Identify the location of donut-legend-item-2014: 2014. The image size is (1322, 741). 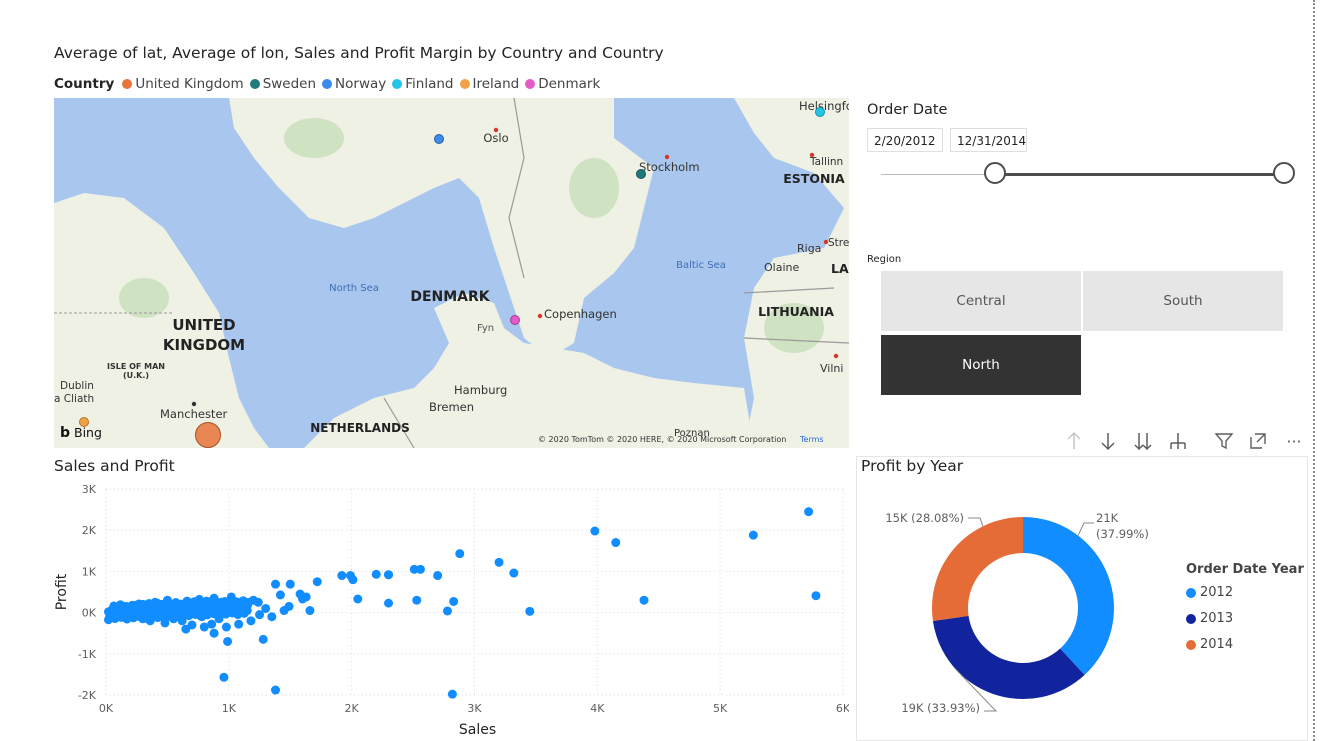
(1209, 644).